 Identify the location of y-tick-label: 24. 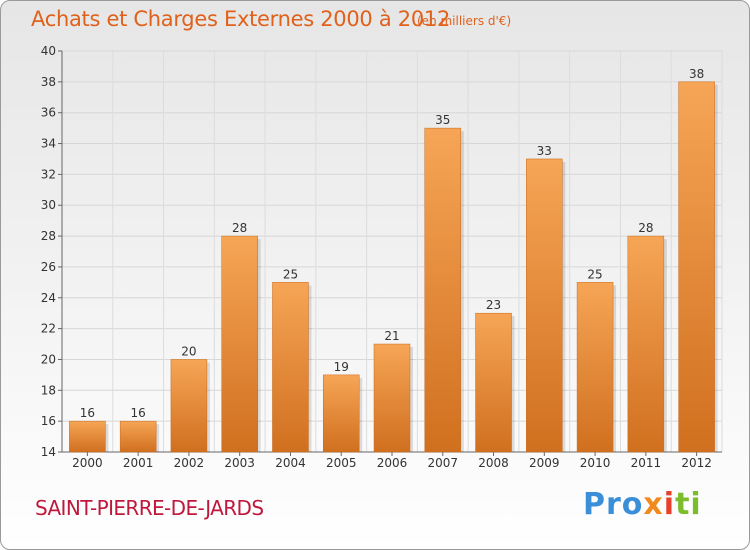
(48, 298).